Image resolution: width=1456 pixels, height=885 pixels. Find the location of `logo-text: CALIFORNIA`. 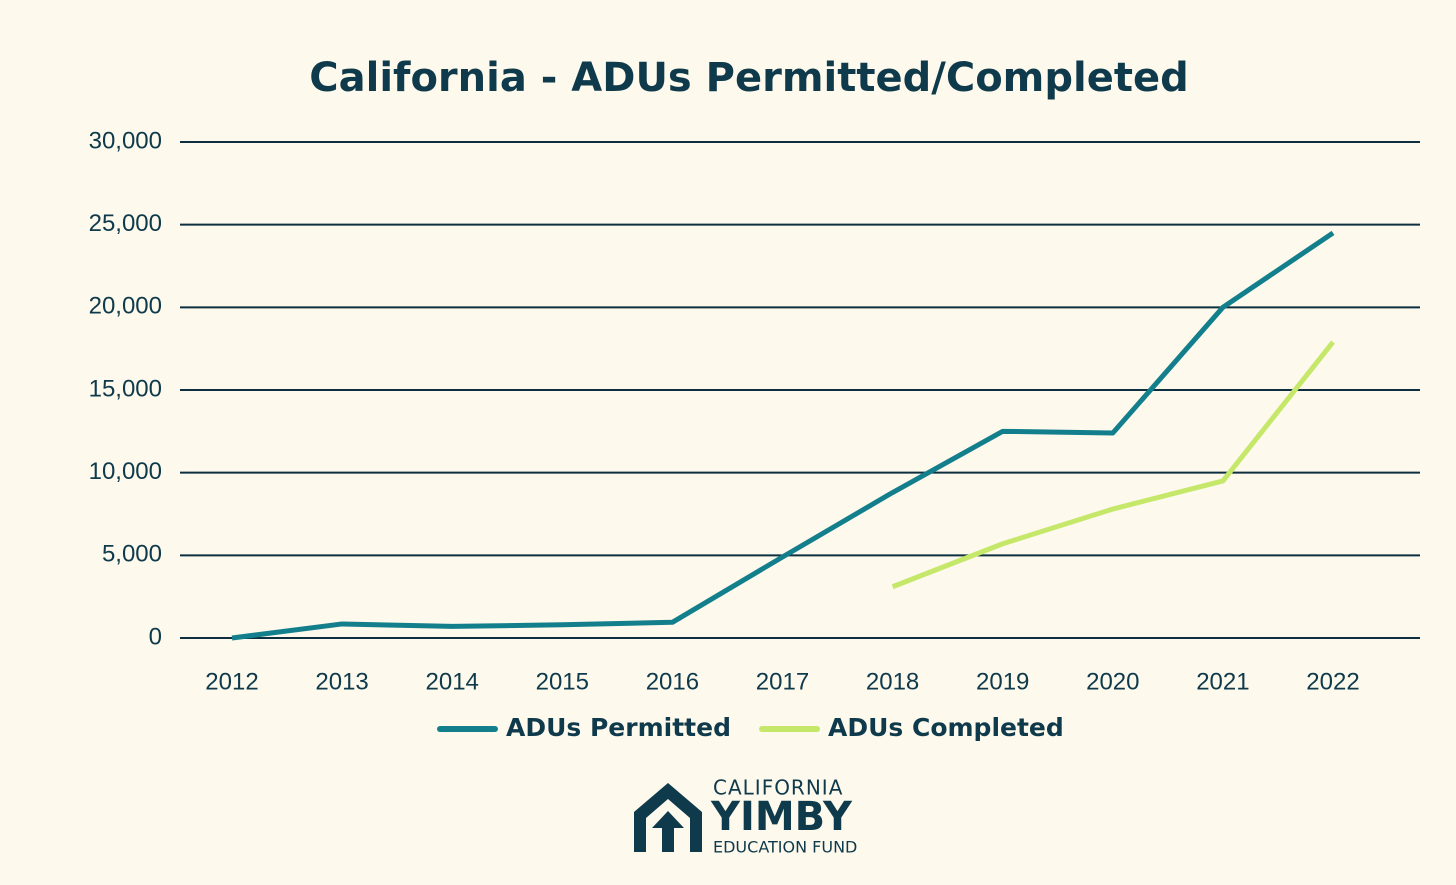

logo-text: CALIFORNIA is located at coordinates (778, 788).